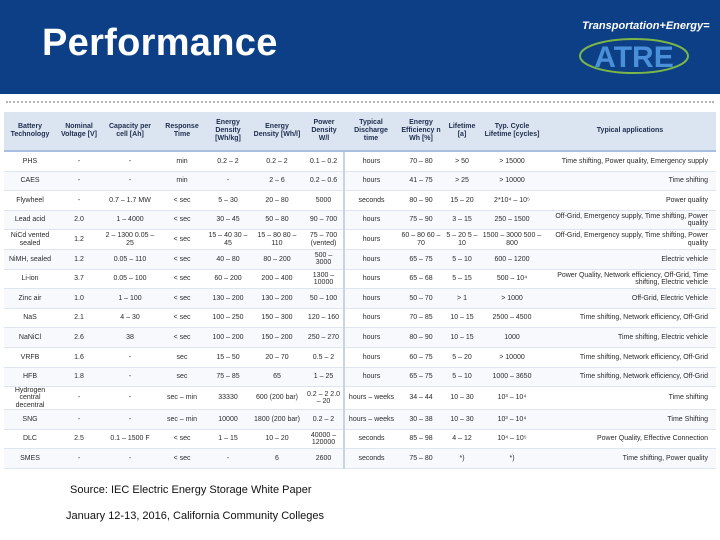 The height and width of the screenshot is (540, 720). What do you see at coordinates (324, 377) in the screenshot?
I see `table-cell: 1 – 25` at bounding box center [324, 377].